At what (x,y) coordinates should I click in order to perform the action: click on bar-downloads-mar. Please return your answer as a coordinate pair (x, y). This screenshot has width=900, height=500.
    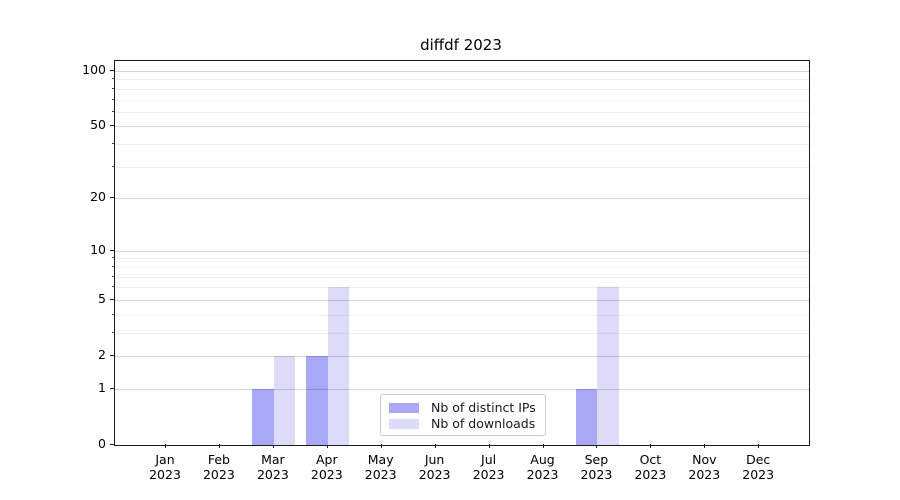
    Looking at the image, I should click on (284, 400).